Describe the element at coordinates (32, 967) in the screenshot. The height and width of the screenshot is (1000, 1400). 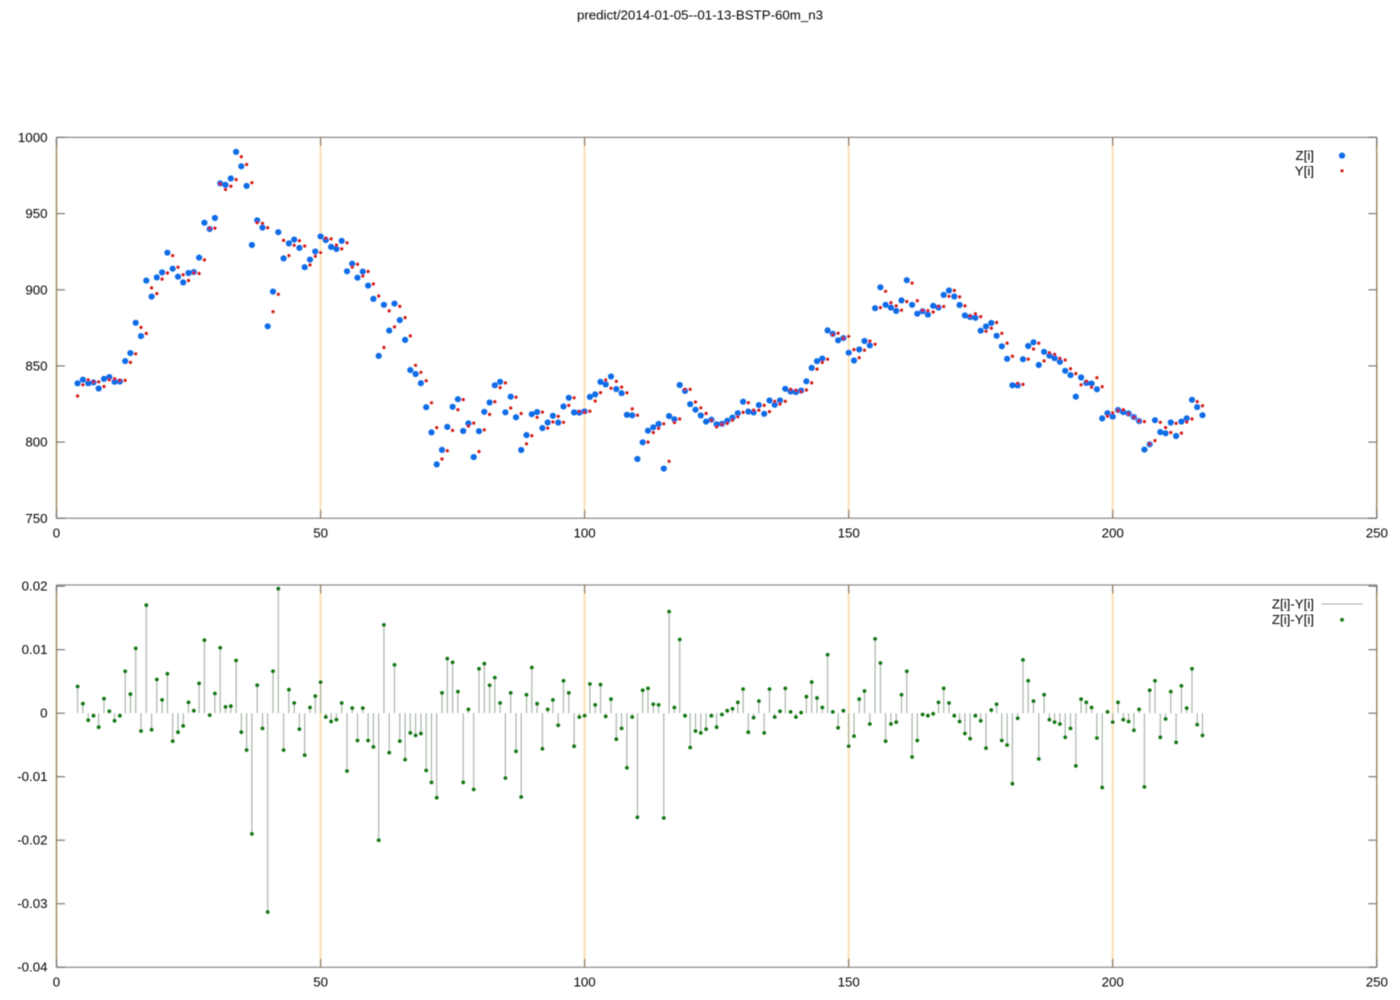
I see `svg-text: -0.04` at that location.